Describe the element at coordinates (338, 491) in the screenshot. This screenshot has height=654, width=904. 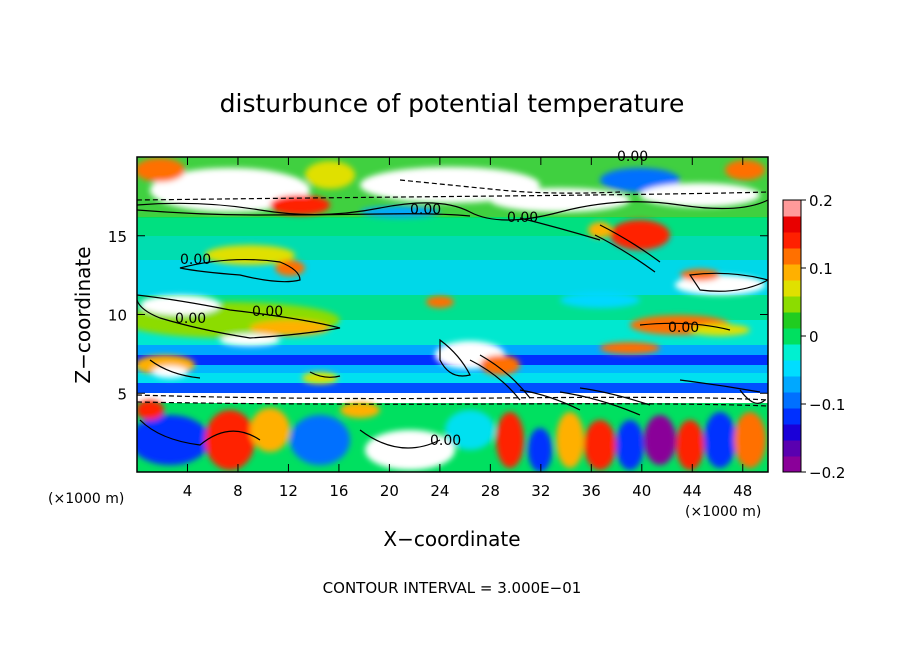
I see `x-tick-label: 16` at that location.